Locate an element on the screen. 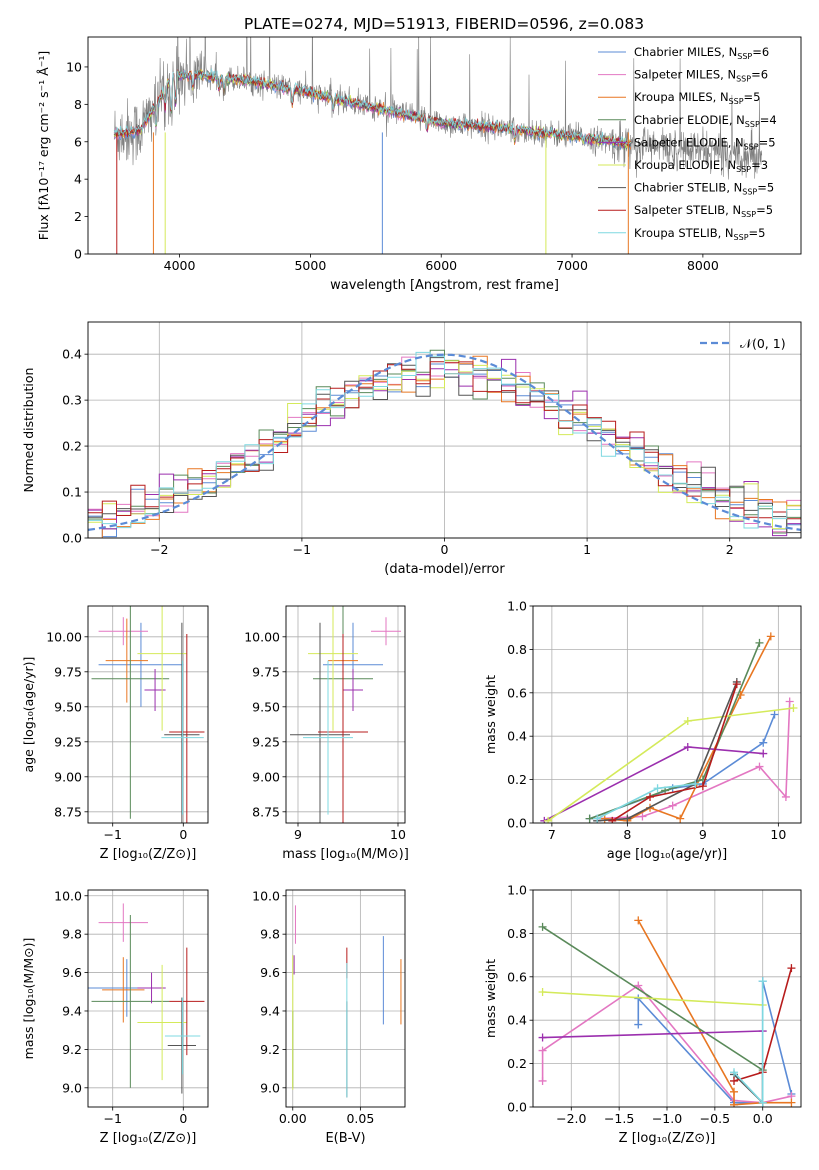  y-axis-label: Flux [fλ10⁻¹⁷ erg cm⁻² s⁻¹ Å⁻¹] is located at coordinates (43, 145).